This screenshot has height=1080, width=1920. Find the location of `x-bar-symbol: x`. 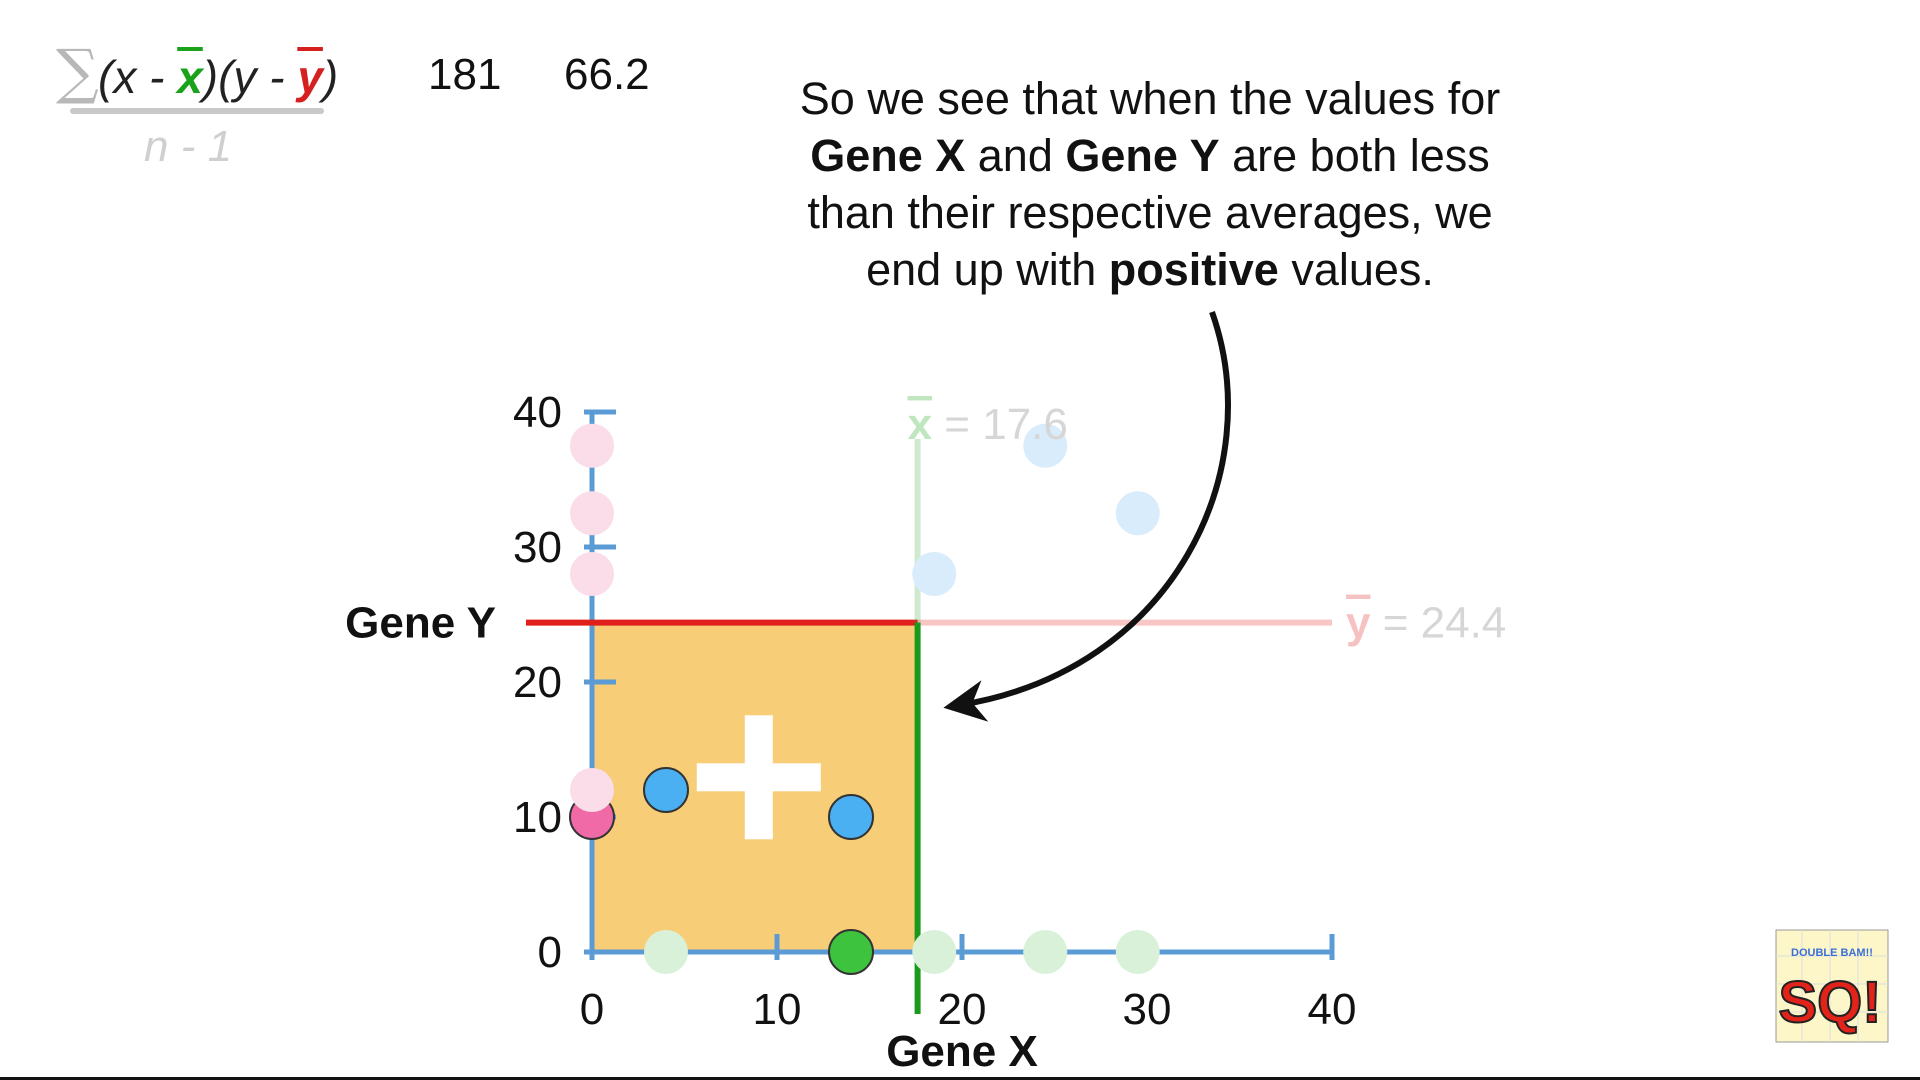

x-bar-symbol: x is located at coordinates (190, 77).